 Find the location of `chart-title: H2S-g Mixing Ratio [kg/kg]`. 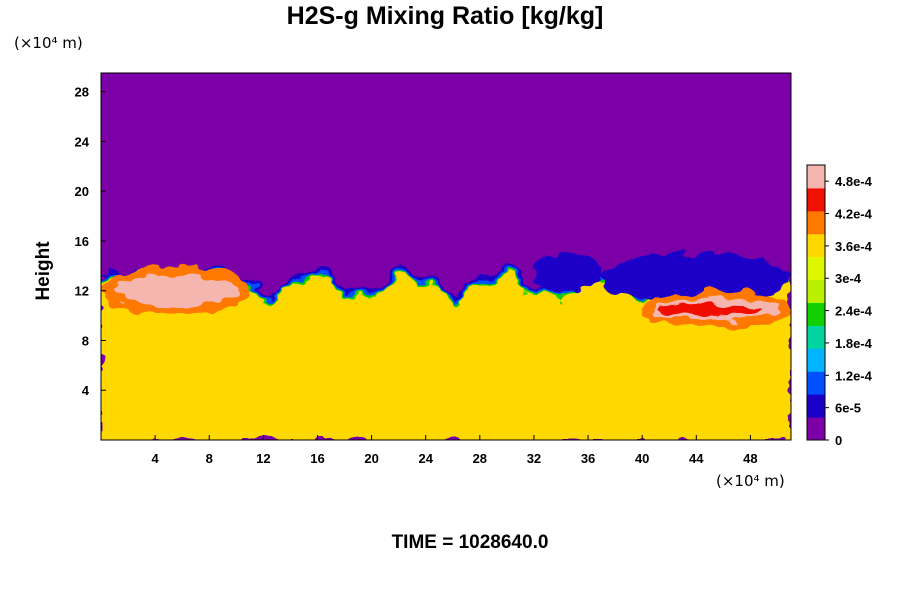

chart-title: H2S-g Mixing Ratio [kg/kg] is located at coordinates (445, 16).